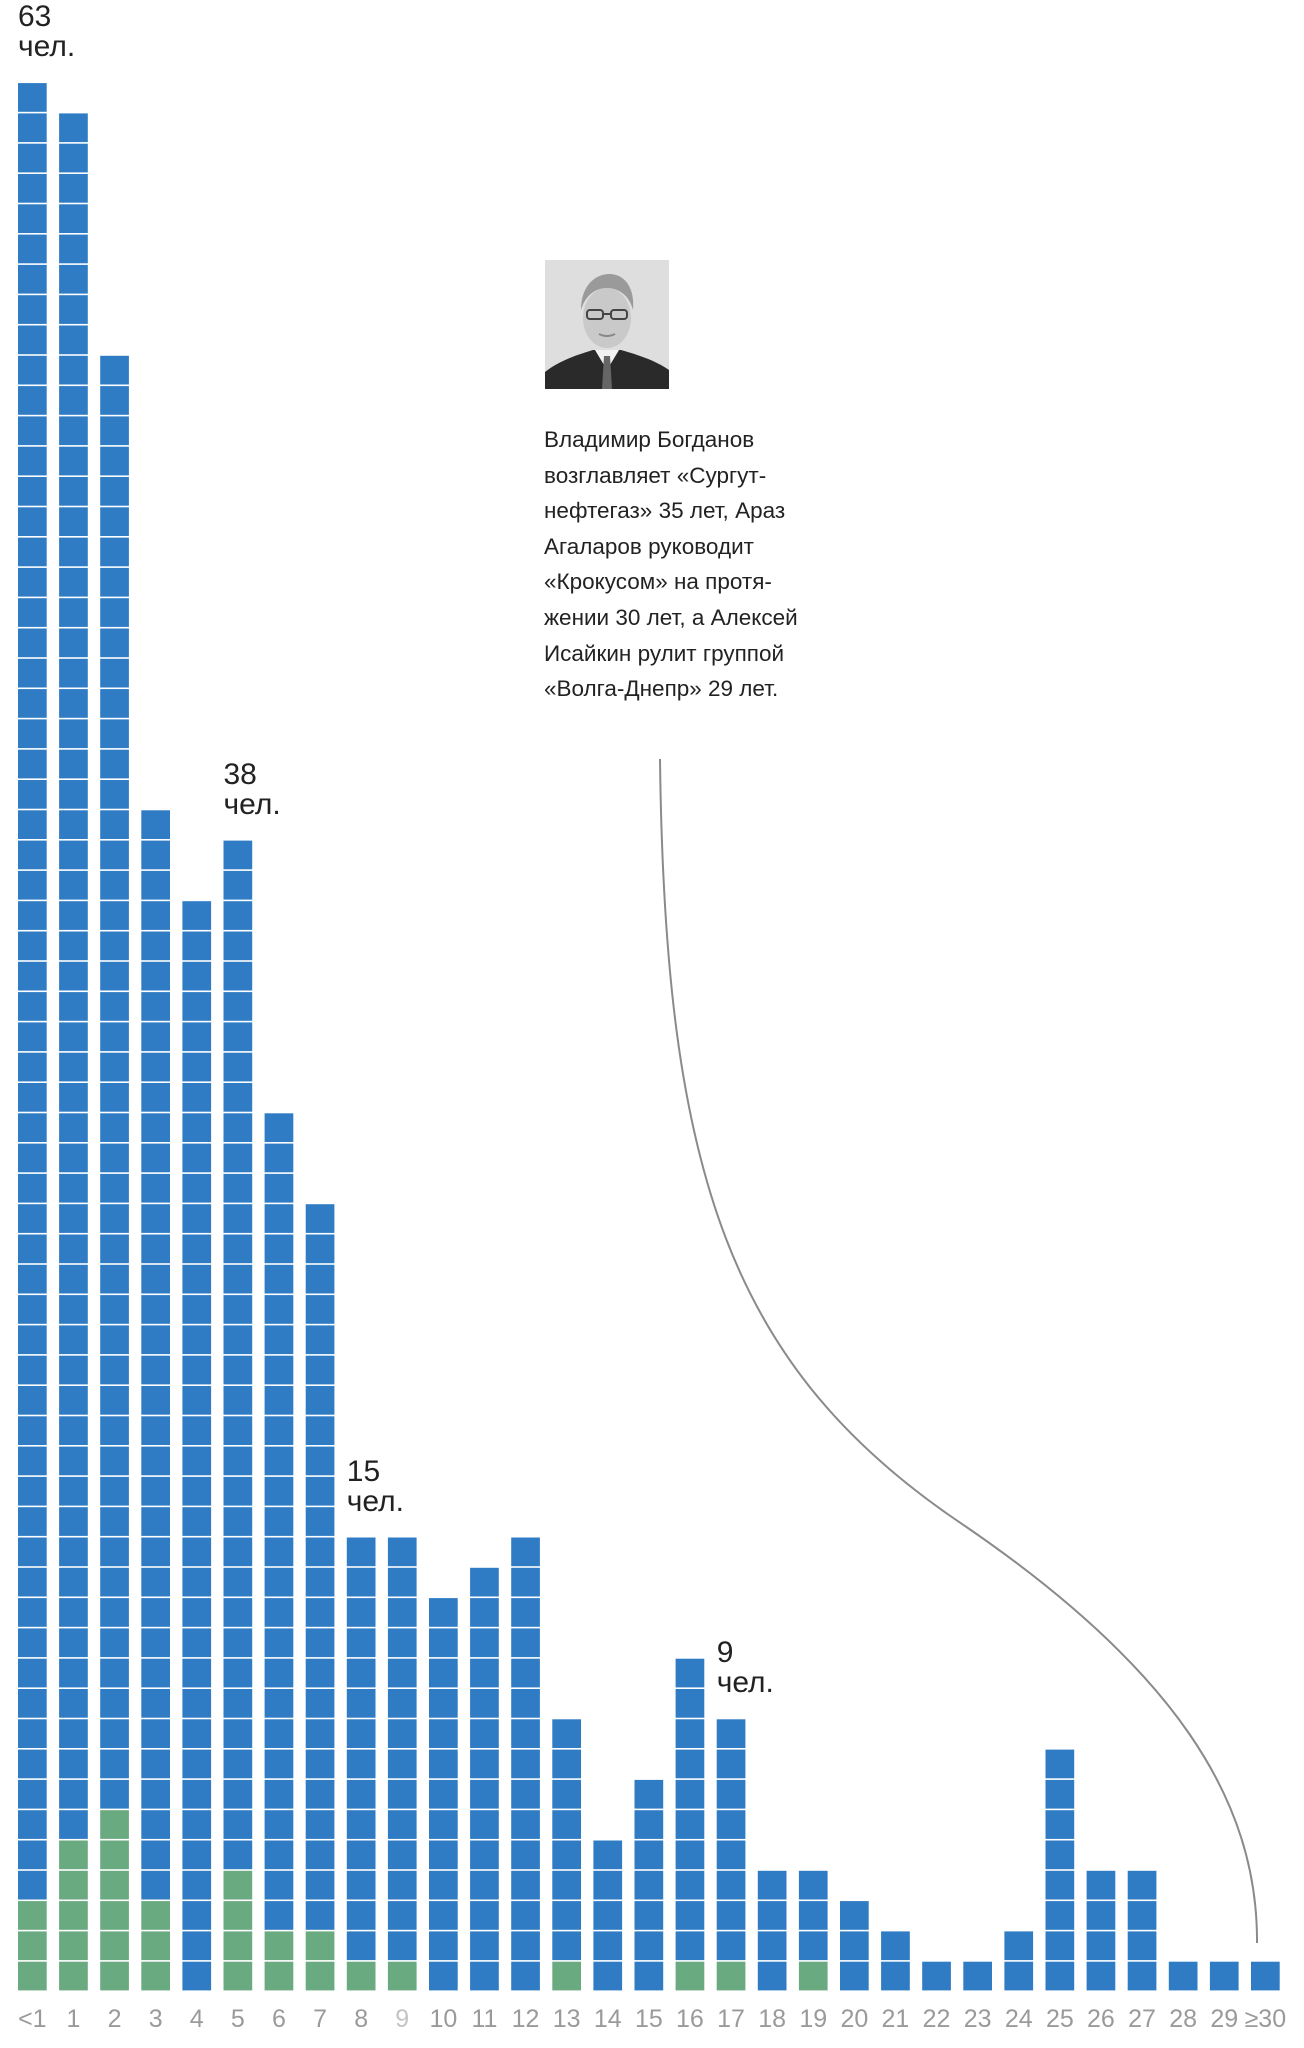 The image size is (1304, 2048). Describe the element at coordinates (443, 1824) in the screenshot. I see `bar-cell-10-s1` at that location.